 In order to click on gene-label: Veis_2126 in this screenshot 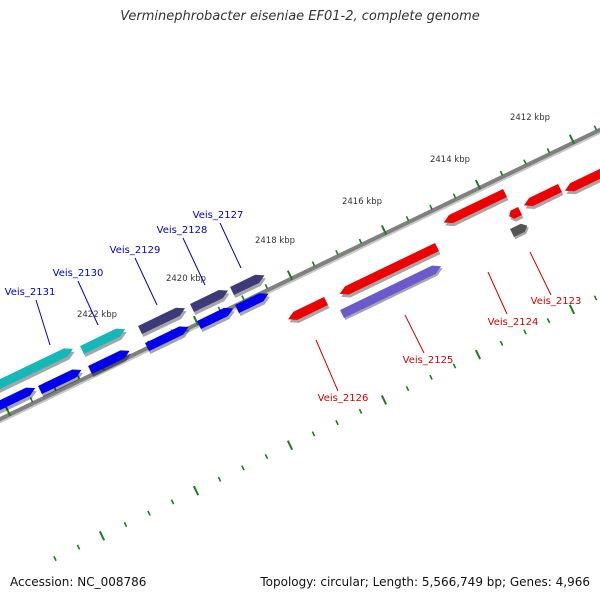, I will do `click(343, 398)`.